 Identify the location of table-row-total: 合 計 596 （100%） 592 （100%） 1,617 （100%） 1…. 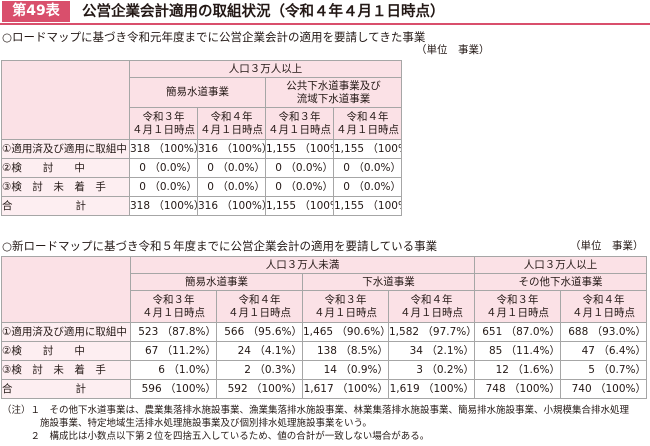
(324, 389).